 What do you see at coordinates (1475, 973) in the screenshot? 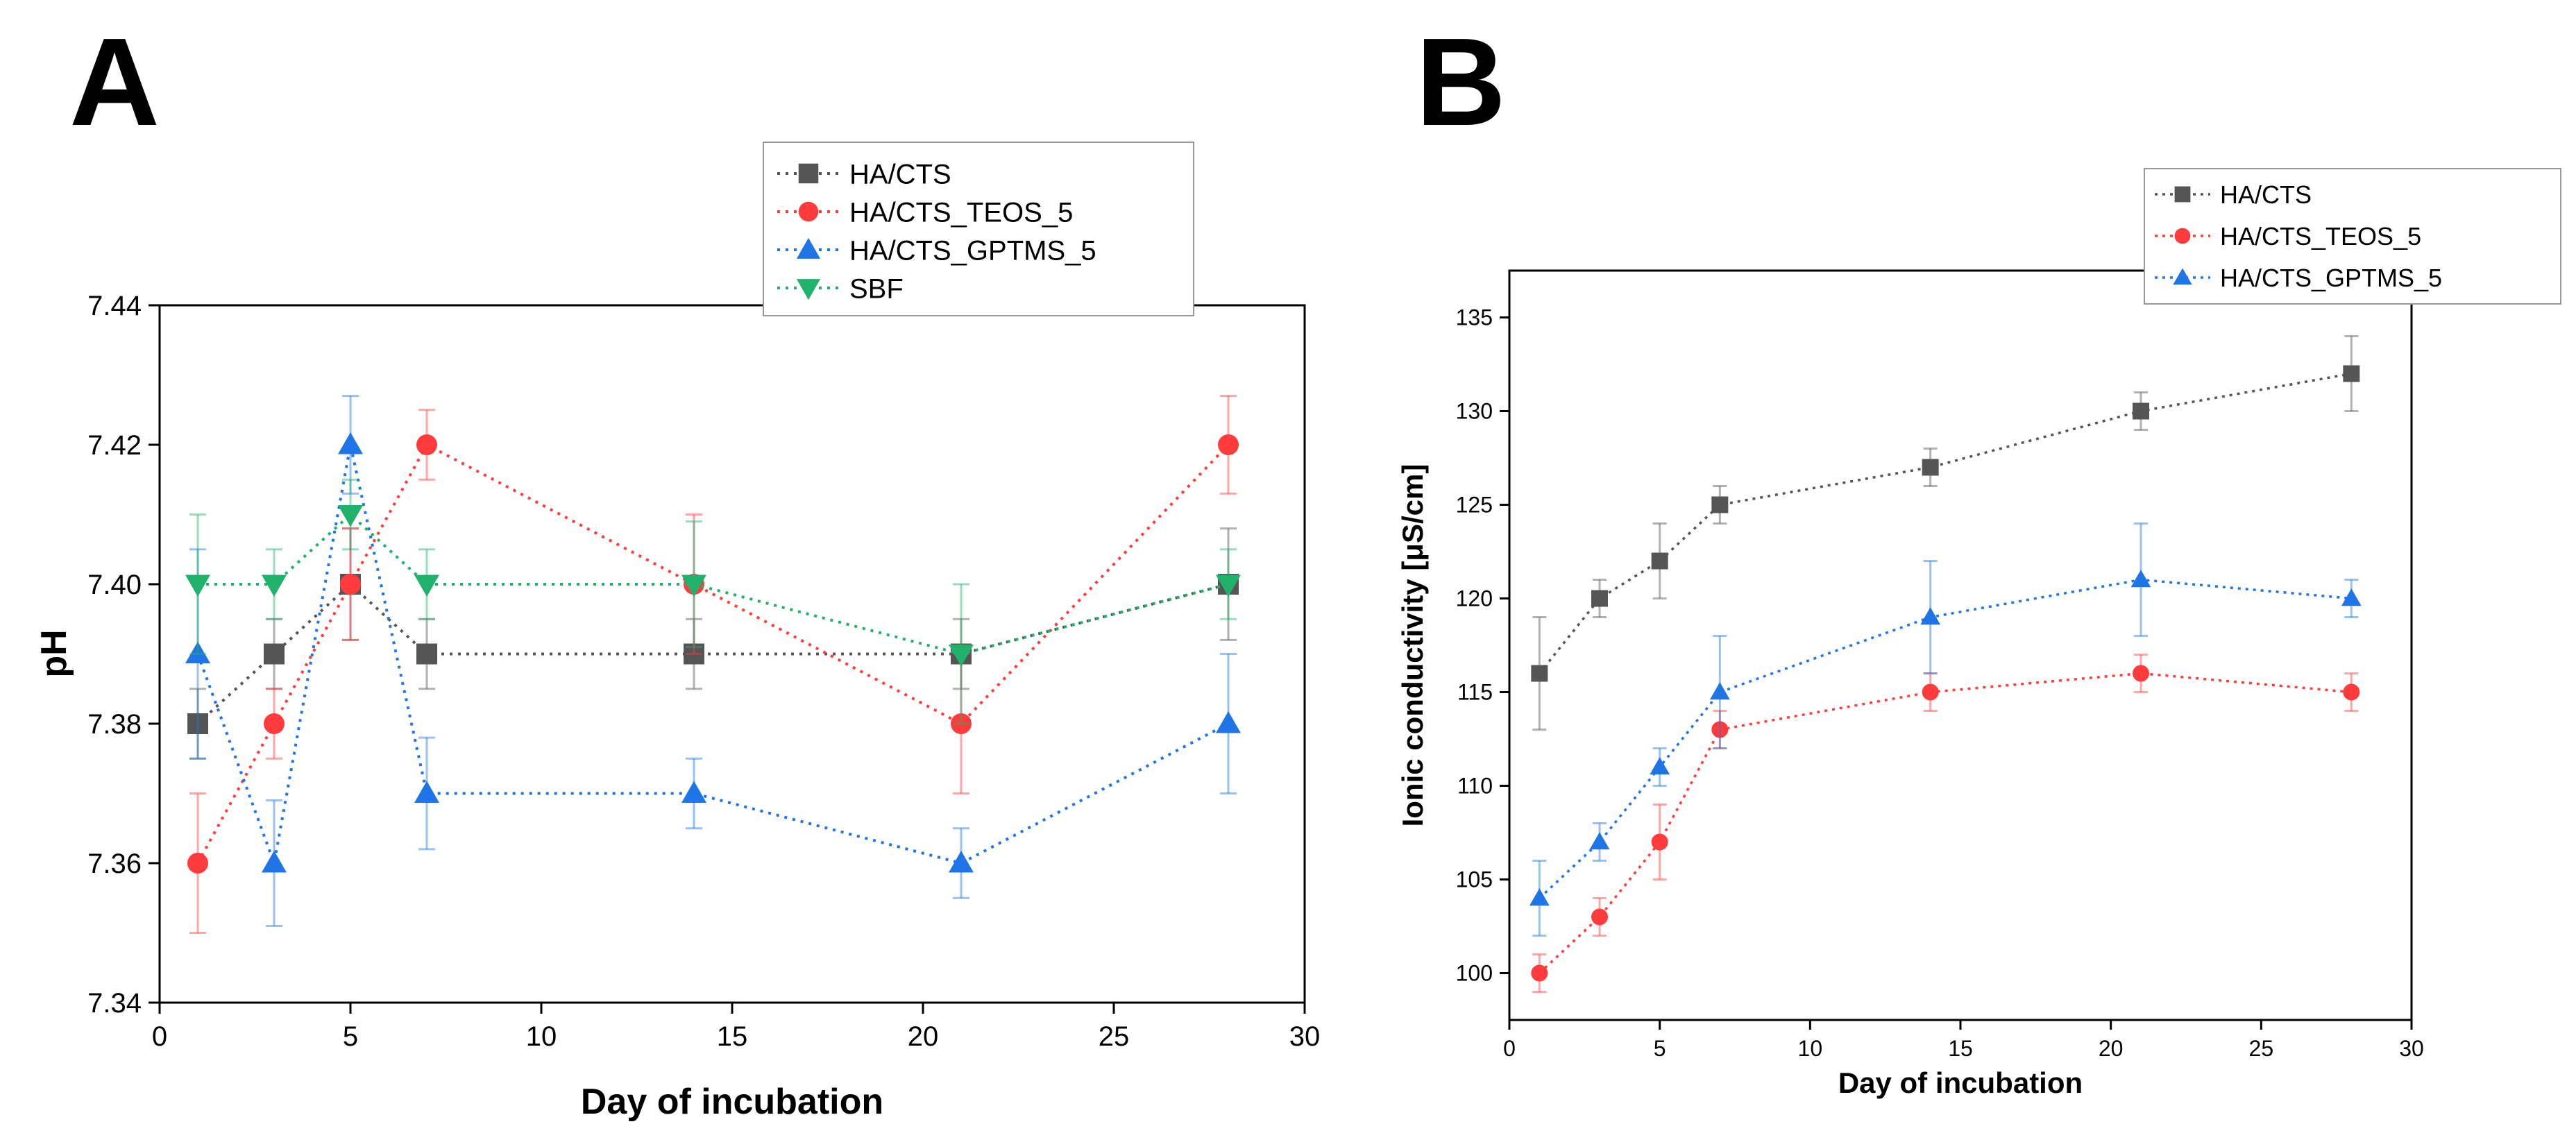
I see `chart-b-y-tick-label: 100` at bounding box center [1475, 973].